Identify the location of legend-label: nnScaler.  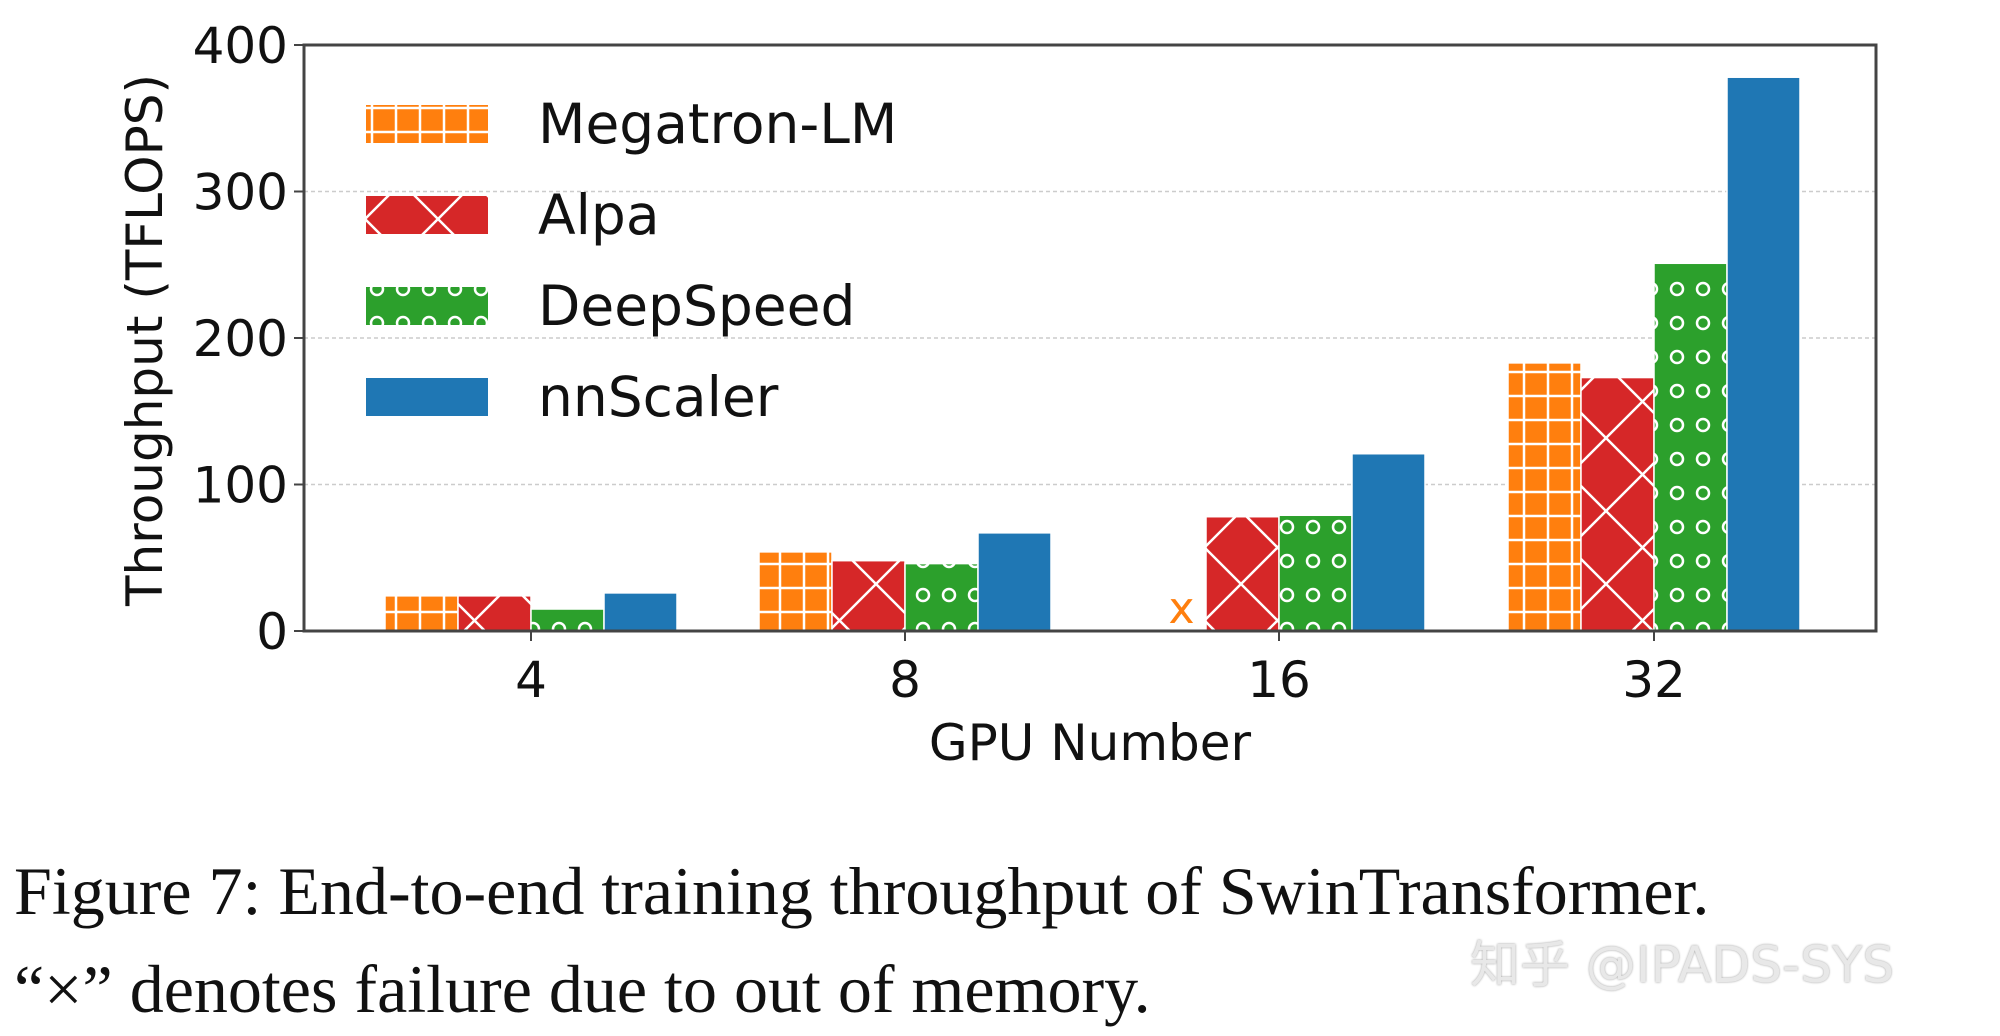
(658, 397).